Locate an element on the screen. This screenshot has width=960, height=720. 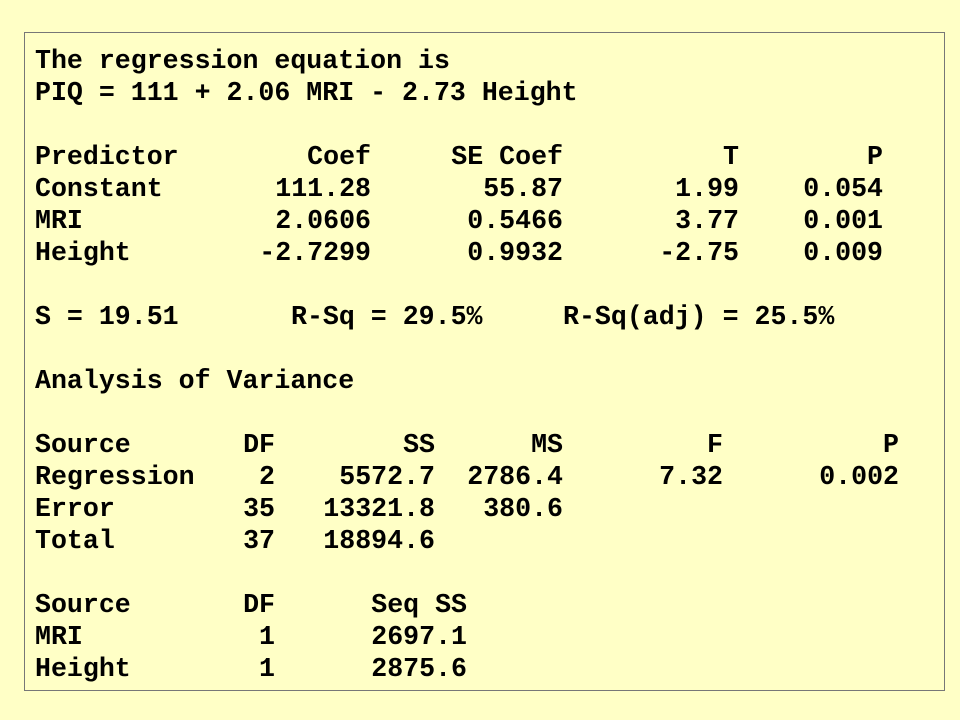
table-cell: 2 is located at coordinates (267, 477).